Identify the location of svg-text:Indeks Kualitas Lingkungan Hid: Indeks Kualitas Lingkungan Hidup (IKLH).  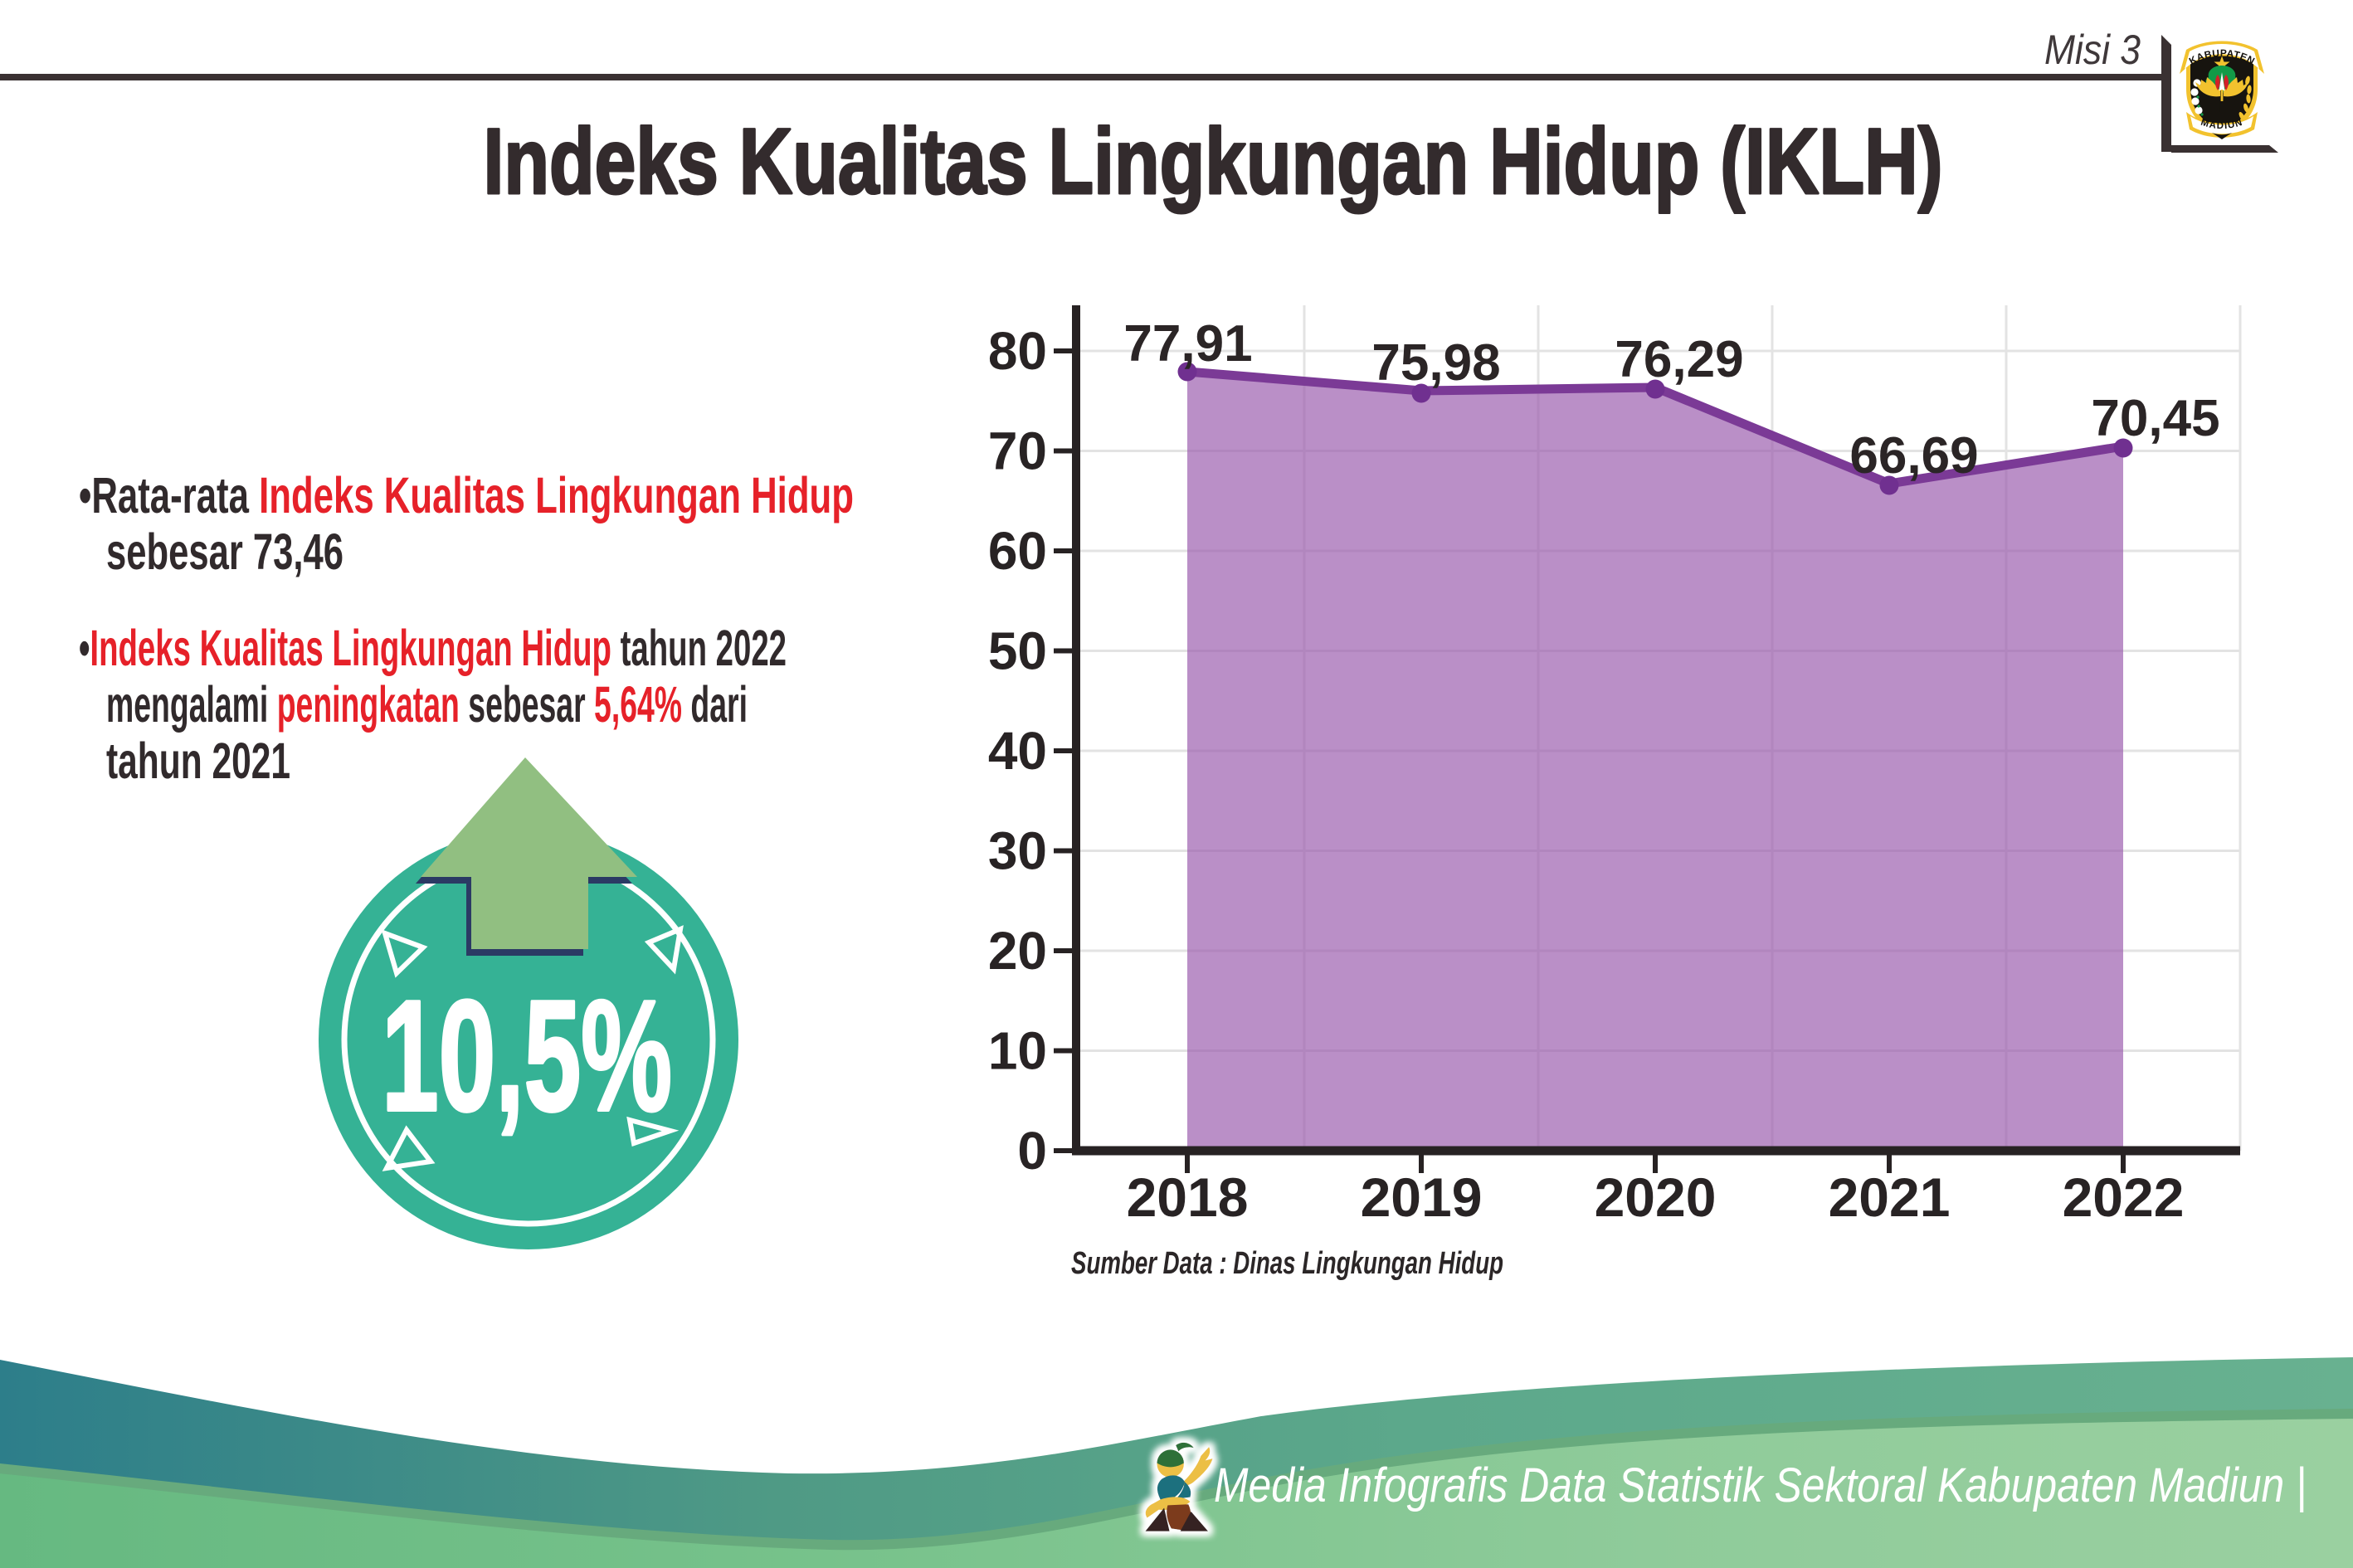
(1213, 161).